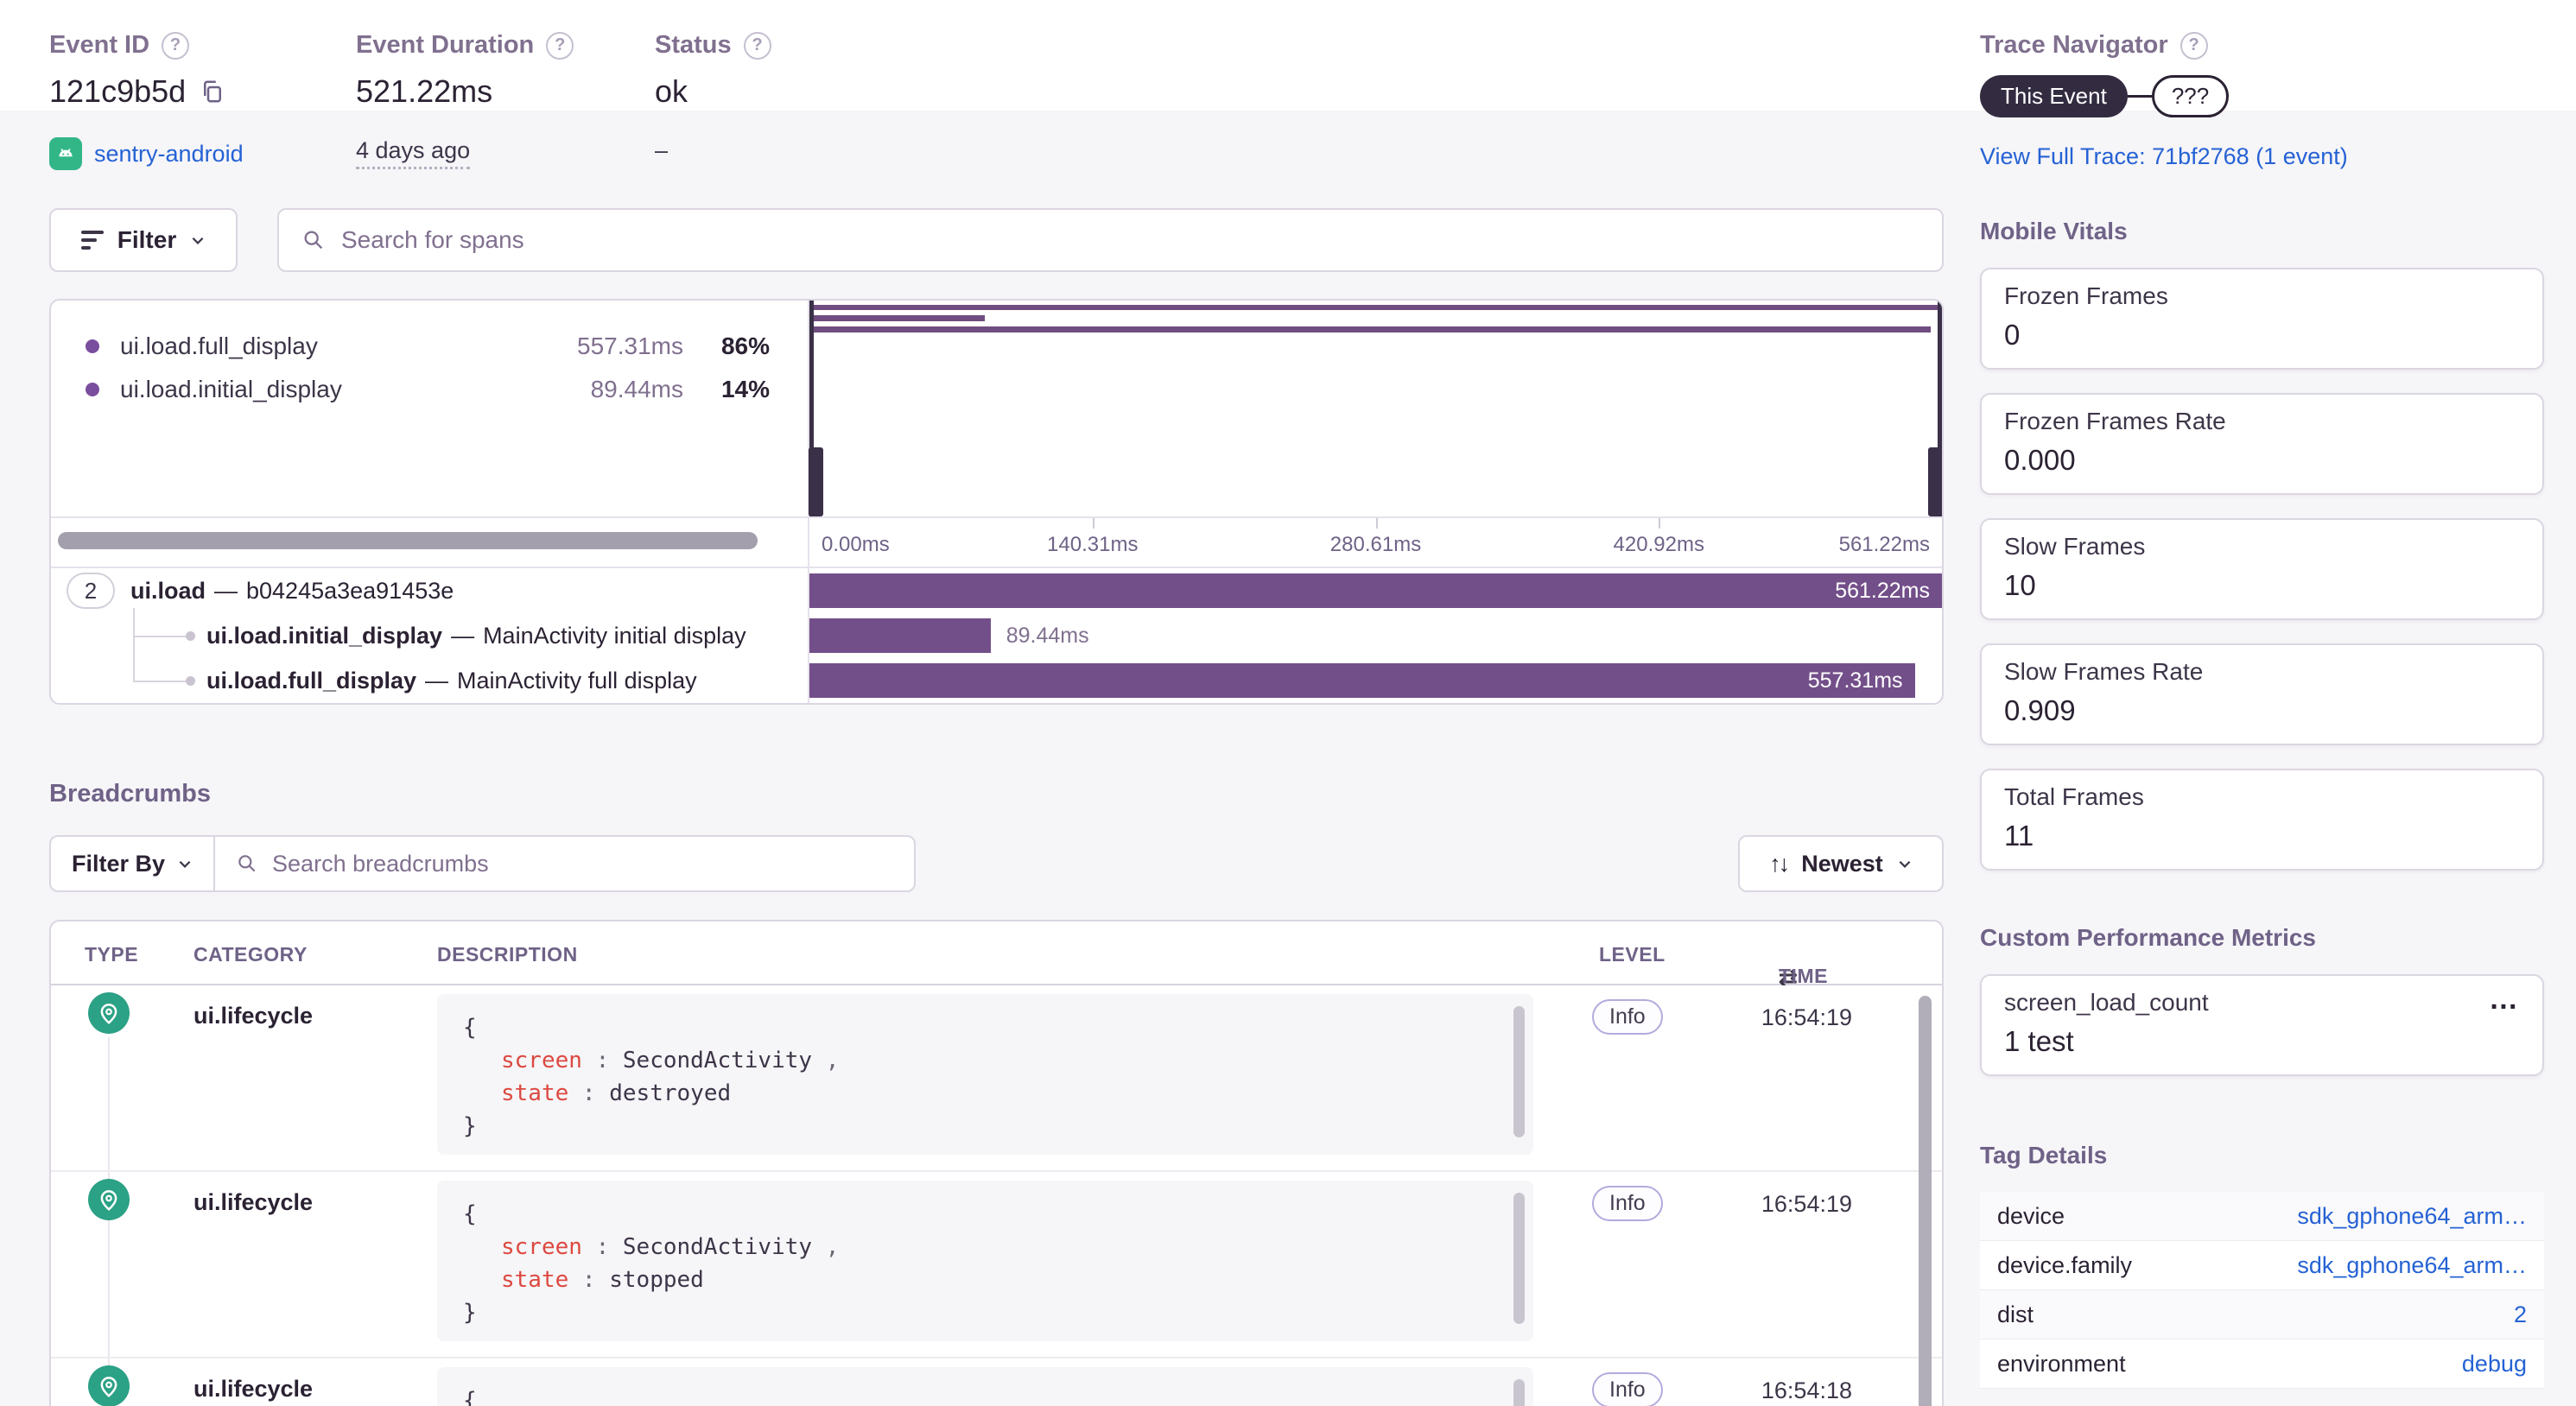 The width and height of the screenshot is (2576, 1406). I want to click on tag-value: debug, so click(2494, 1363).